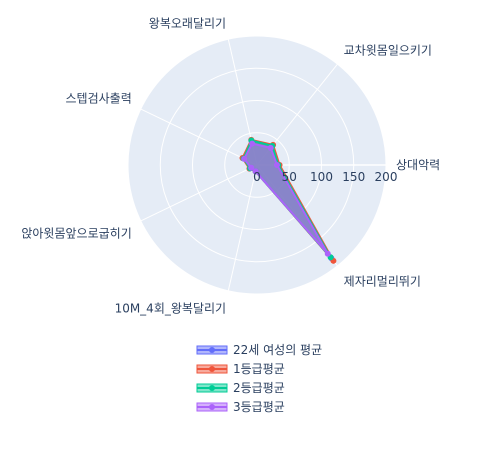  What do you see at coordinates (382, 282) in the screenshot?
I see `axis-label: 제자리멀리뛰기` at bounding box center [382, 282].